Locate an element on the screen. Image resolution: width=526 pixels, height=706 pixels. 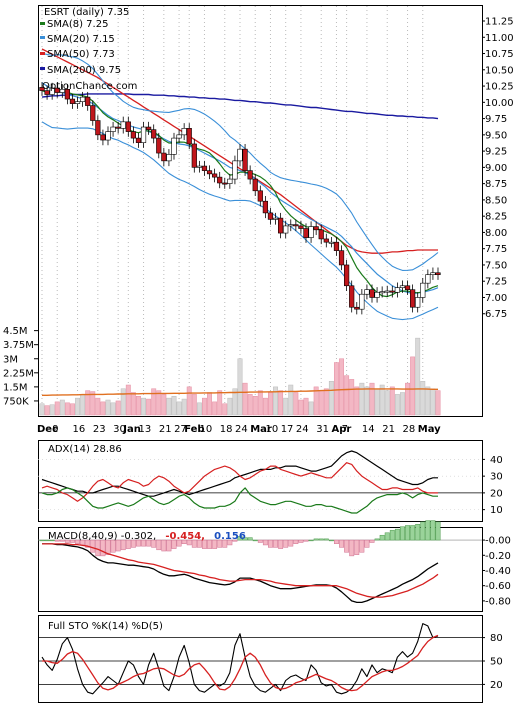
price-tick-label: 7.50 is located at coordinates (496, 265).